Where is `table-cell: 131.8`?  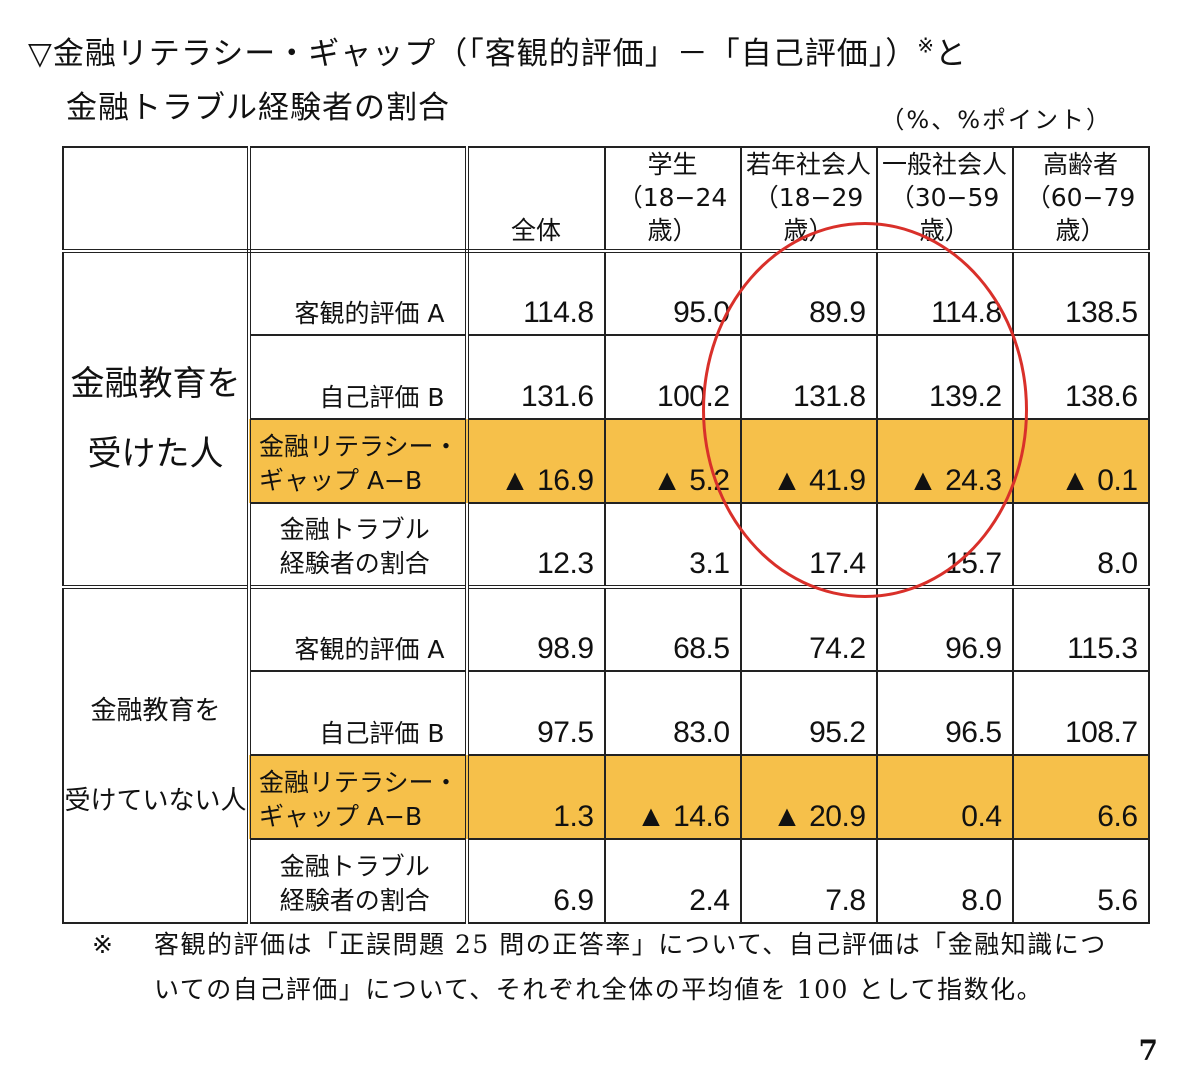 table-cell: 131.8 is located at coordinates (808, 377).